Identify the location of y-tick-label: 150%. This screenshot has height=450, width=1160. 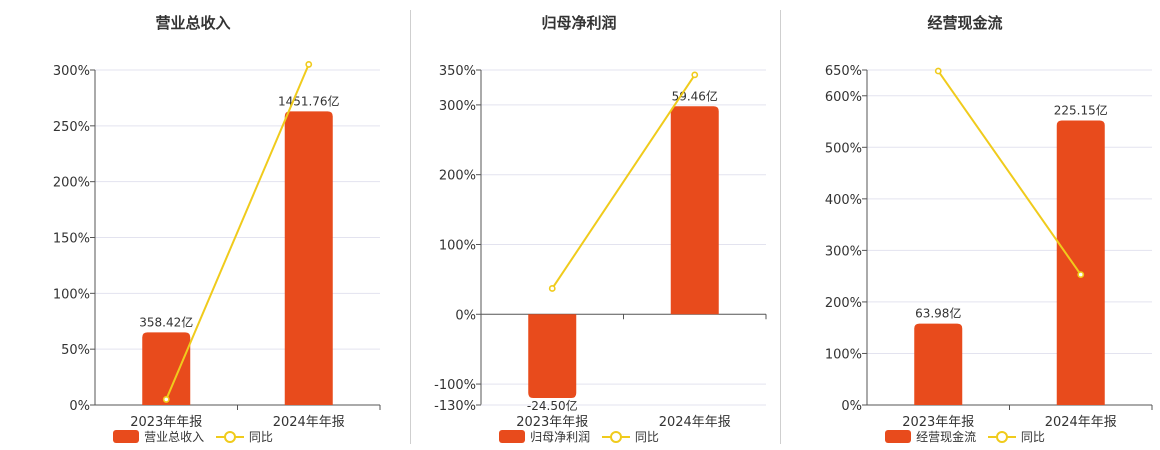
(71, 239).